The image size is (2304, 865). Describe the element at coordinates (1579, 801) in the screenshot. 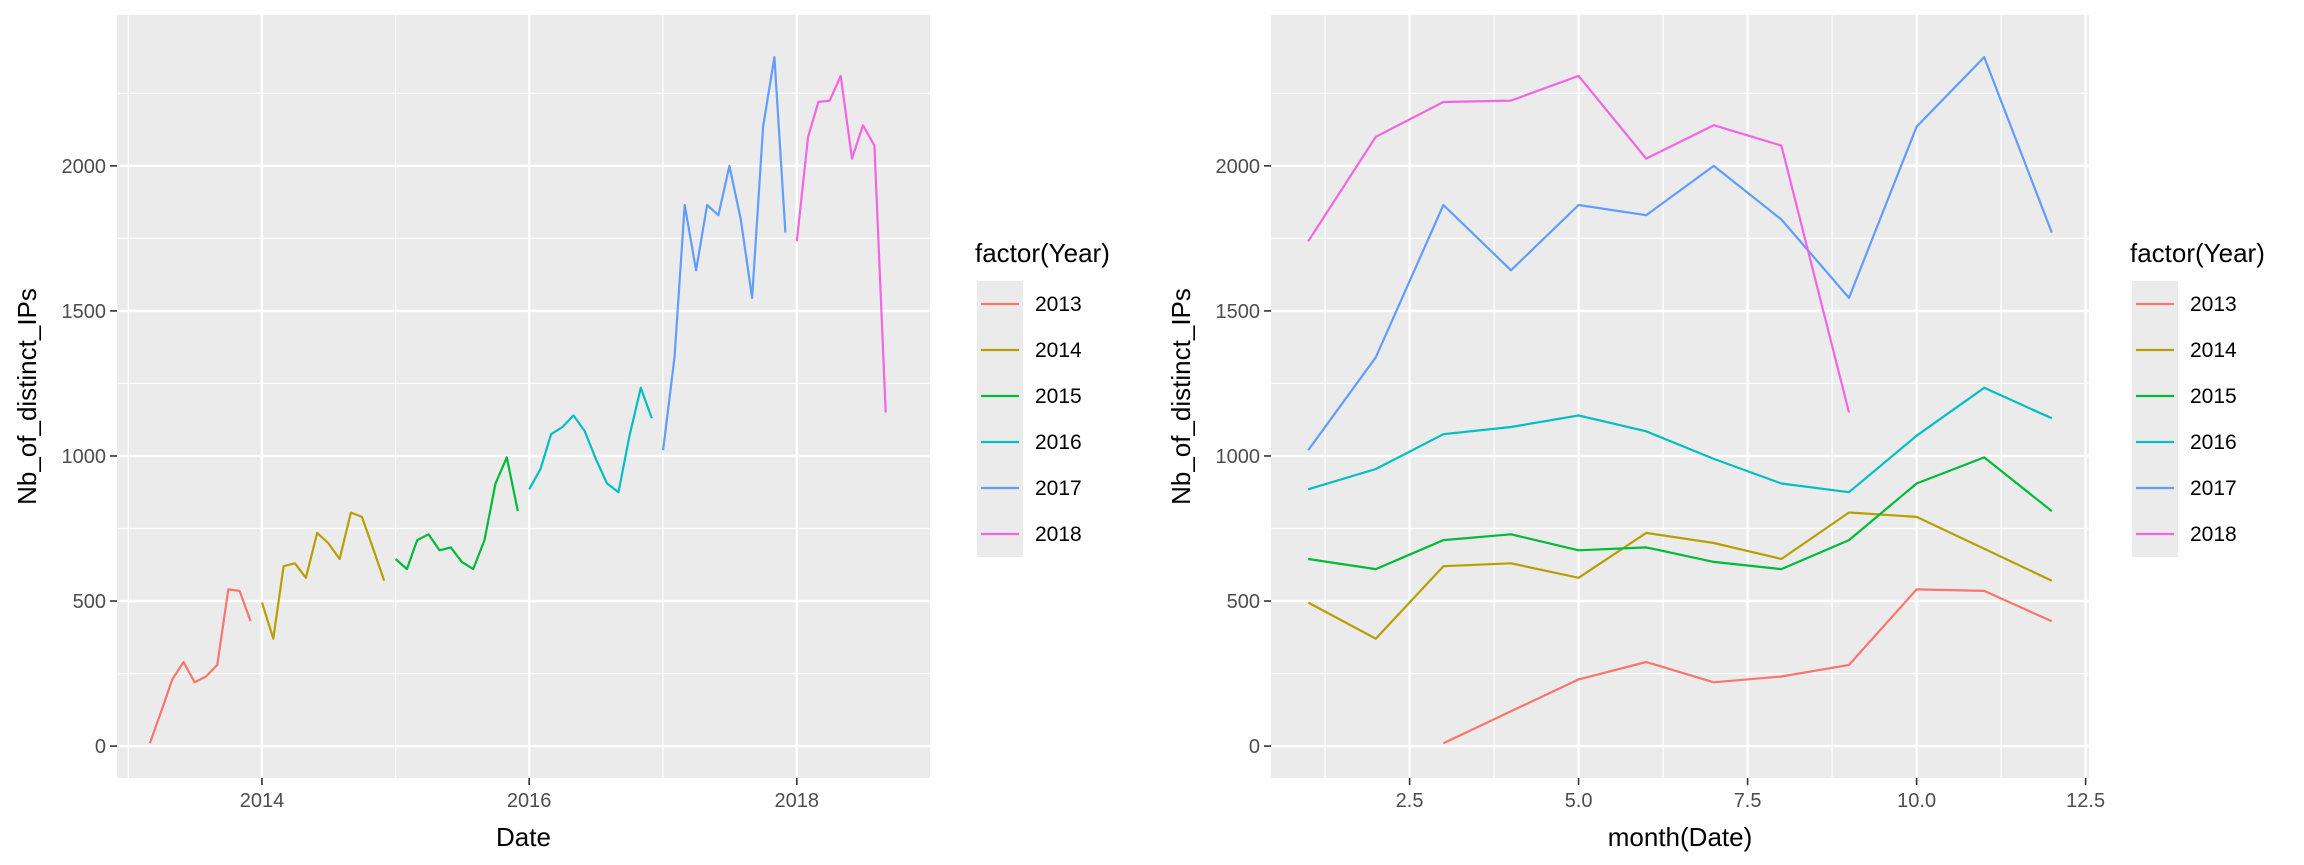

I see `x-tick-label: 5.0` at that location.